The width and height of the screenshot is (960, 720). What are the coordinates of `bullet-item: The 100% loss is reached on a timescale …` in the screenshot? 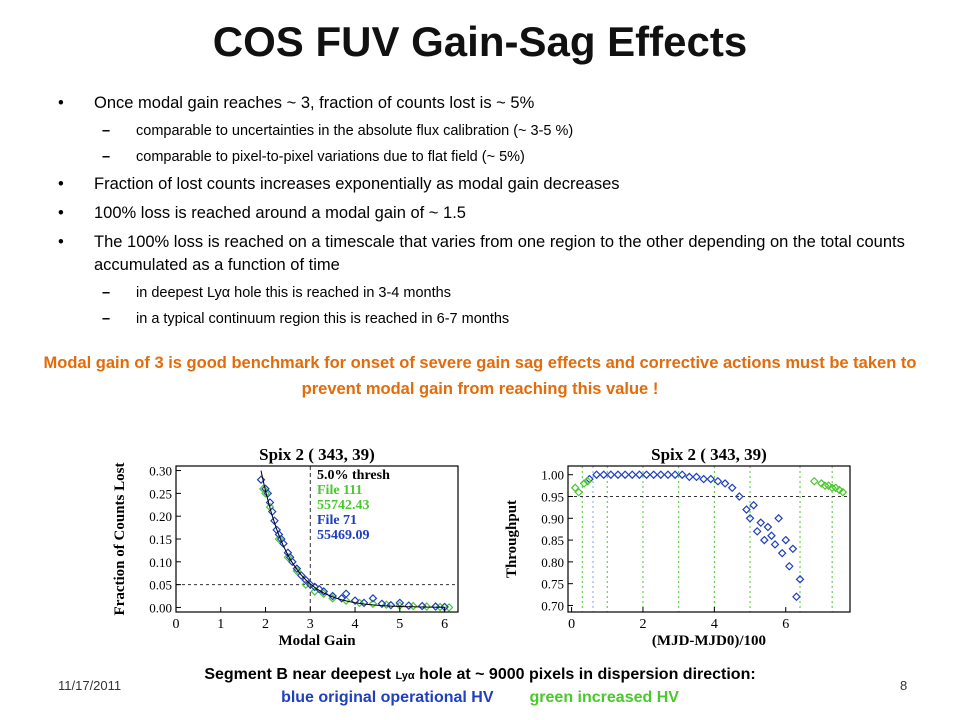 It's located at (487, 254).